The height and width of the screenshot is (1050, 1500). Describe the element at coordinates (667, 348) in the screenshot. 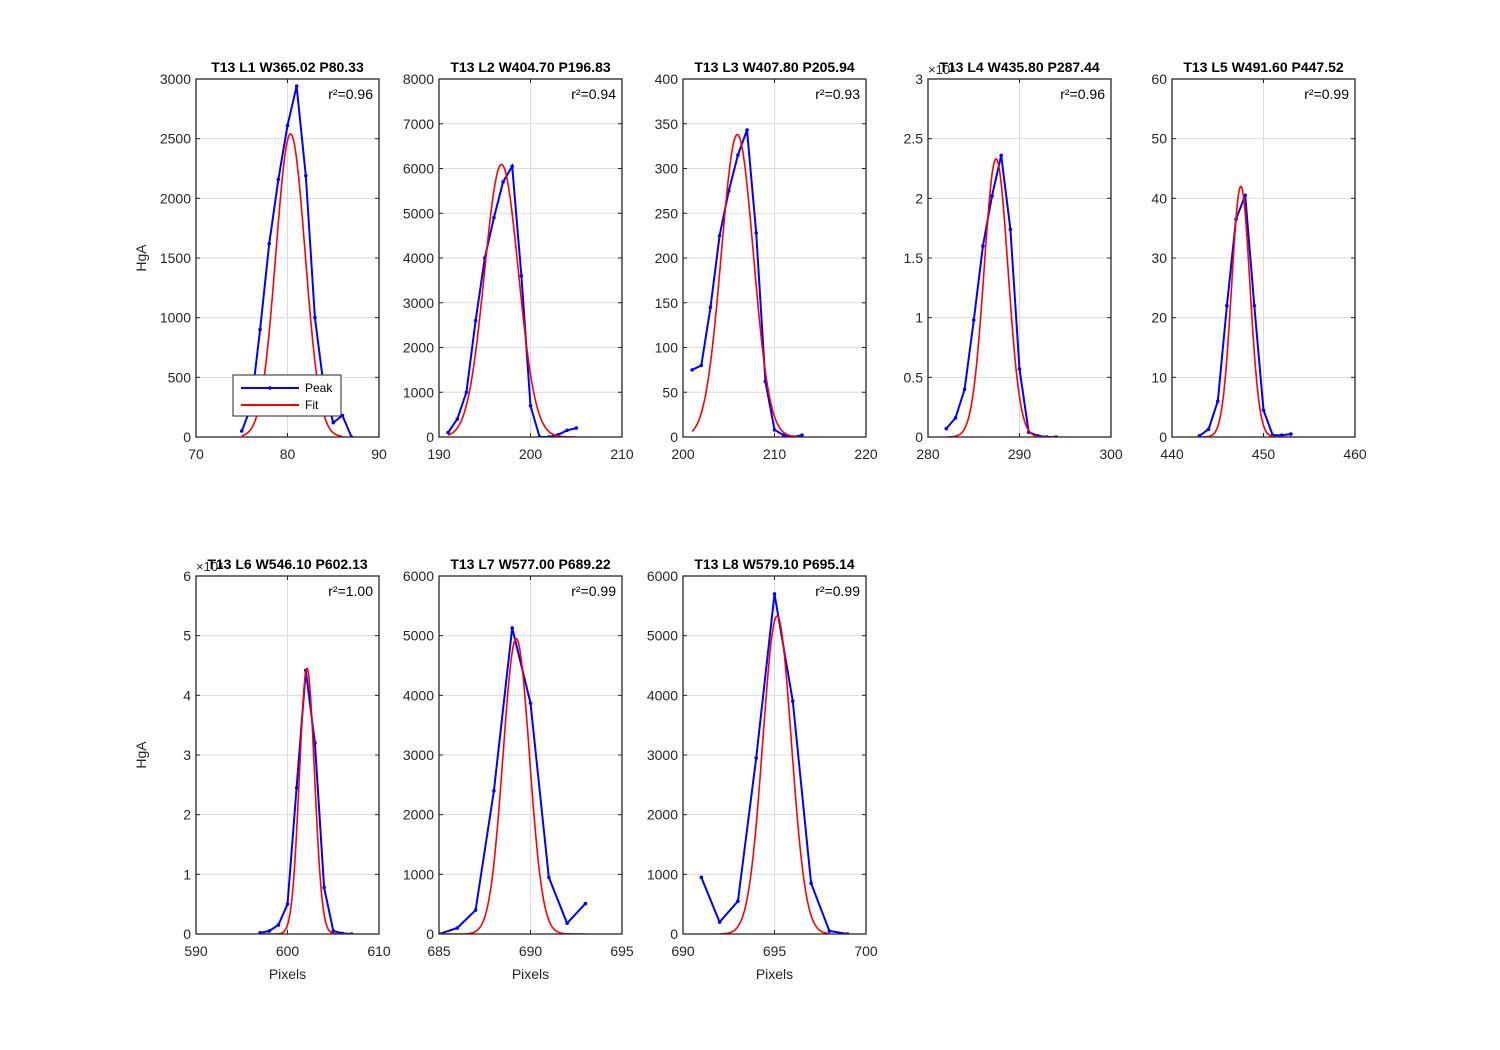

I see `ytick-label: 100` at that location.